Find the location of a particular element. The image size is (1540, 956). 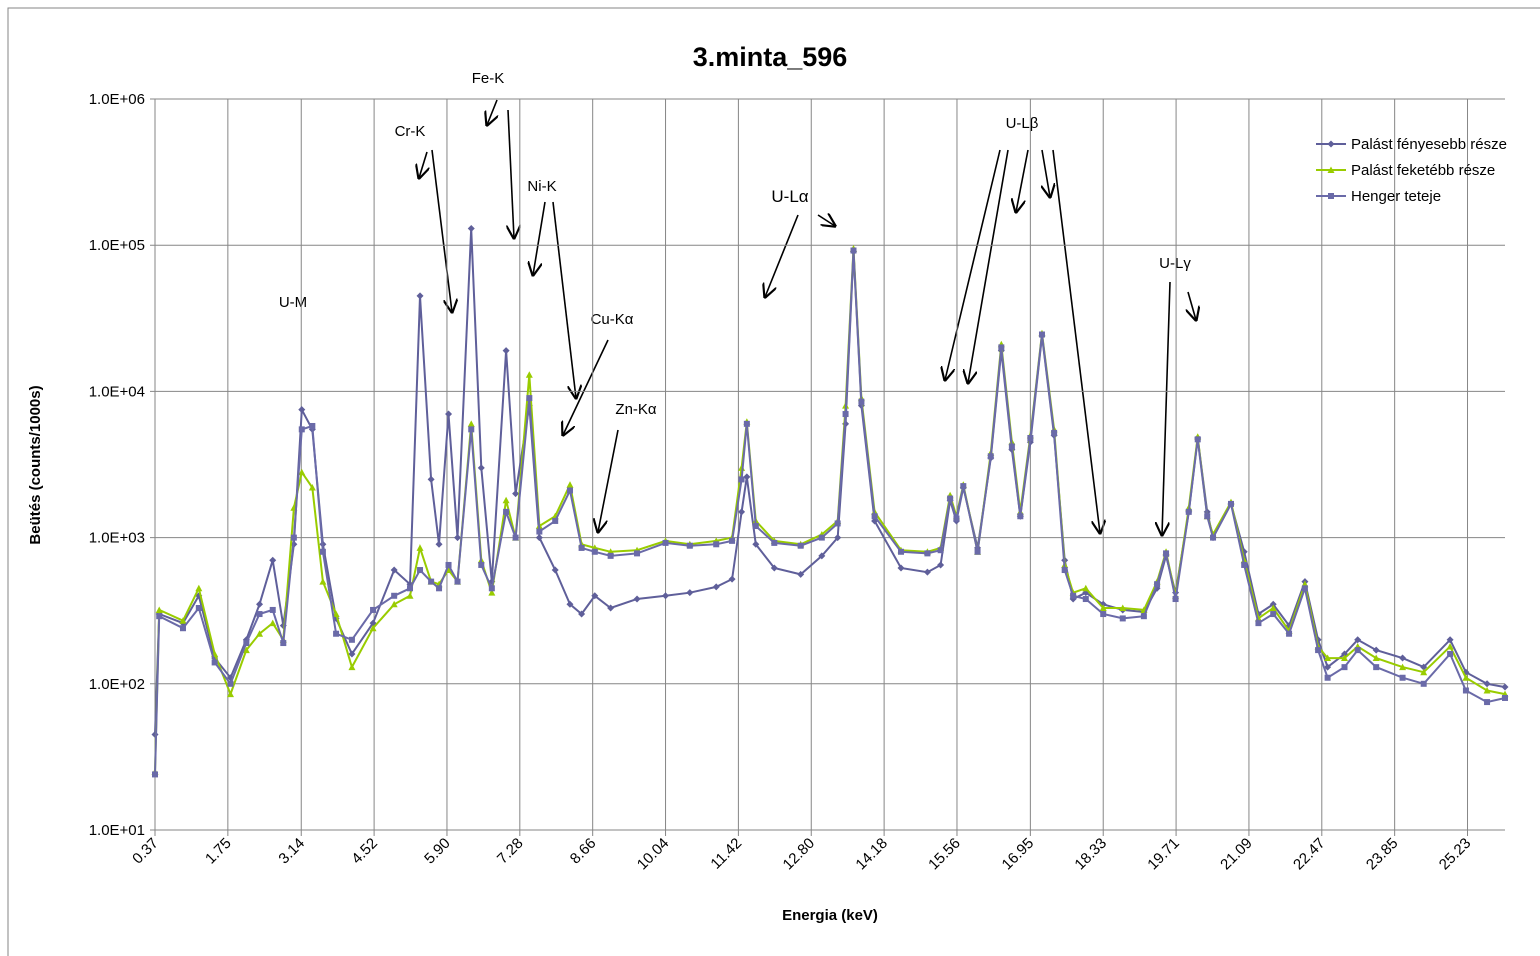

y-tick-label: 1.0E+01 is located at coordinates (117, 830).